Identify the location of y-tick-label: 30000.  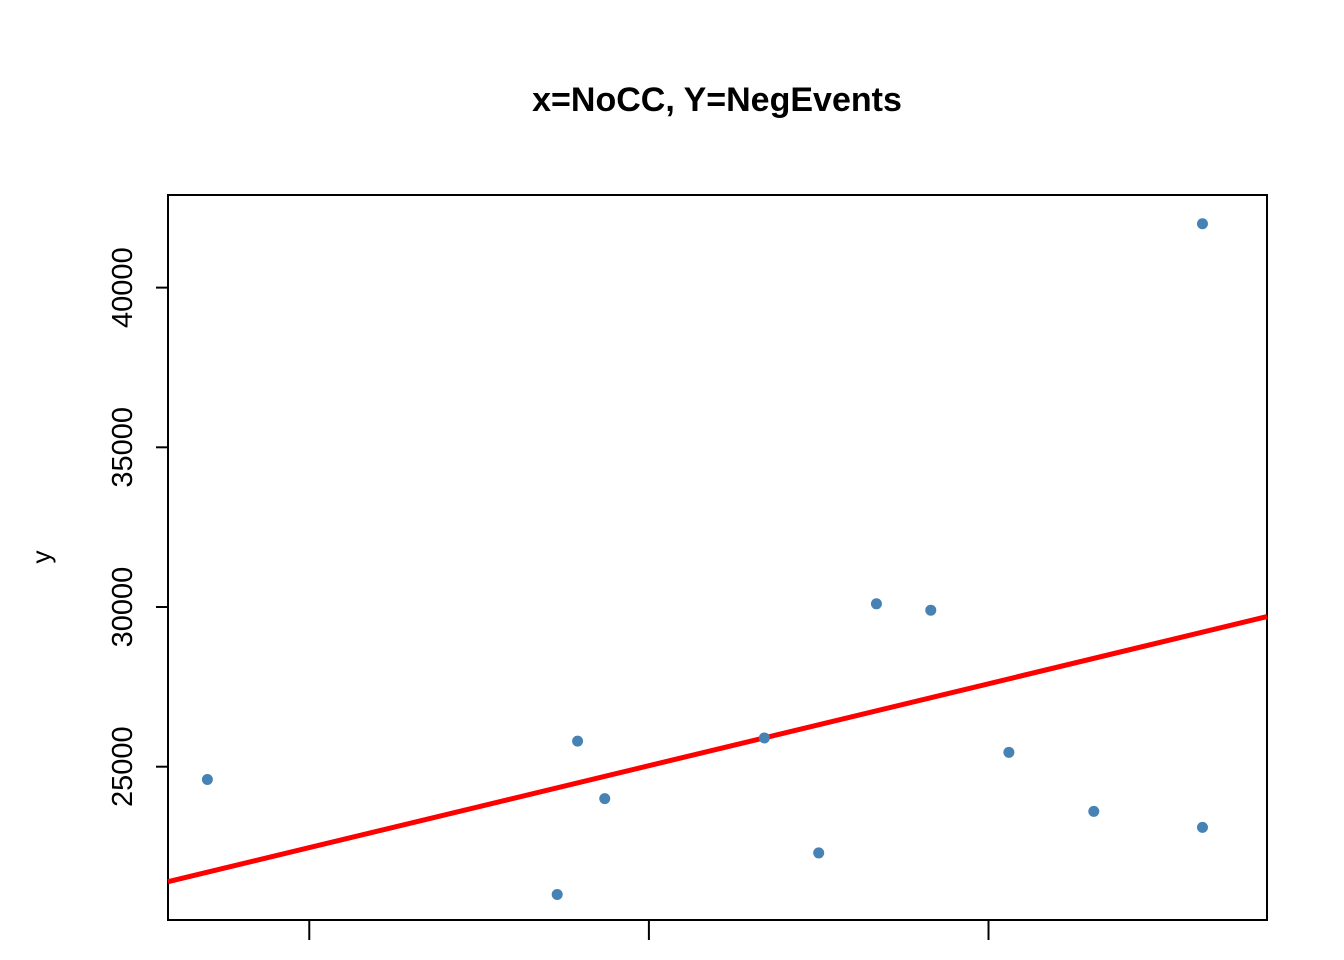
(123, 607).